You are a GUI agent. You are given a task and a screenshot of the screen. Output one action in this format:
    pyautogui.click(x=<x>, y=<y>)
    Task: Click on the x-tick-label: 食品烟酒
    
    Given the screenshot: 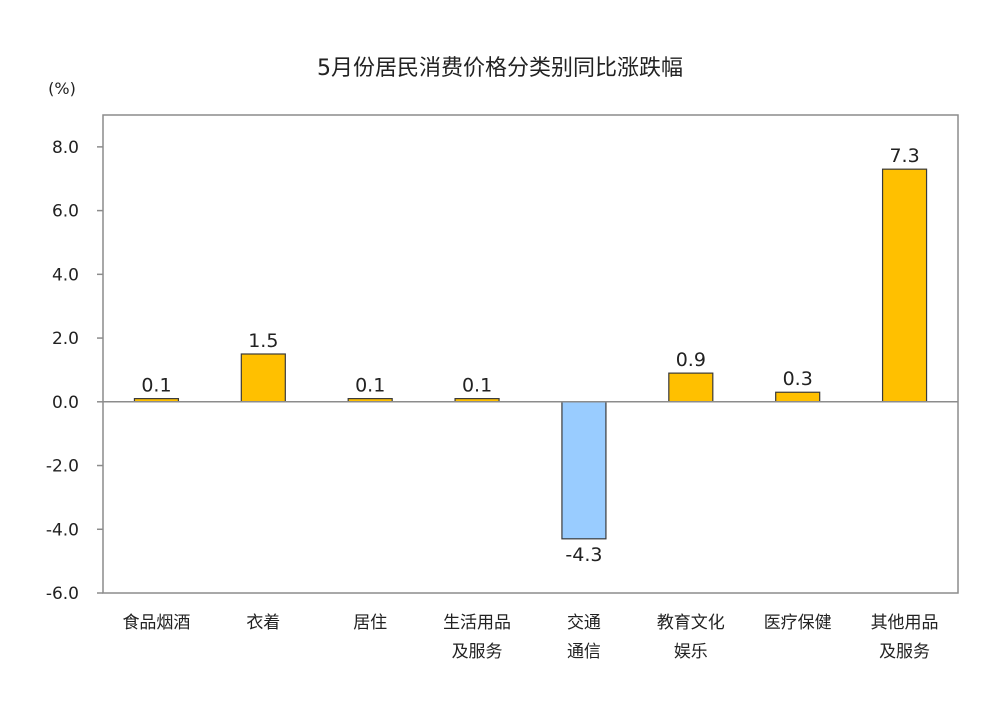 What is the action you would take?
    pyautogui.click(x=156, y=623)
    